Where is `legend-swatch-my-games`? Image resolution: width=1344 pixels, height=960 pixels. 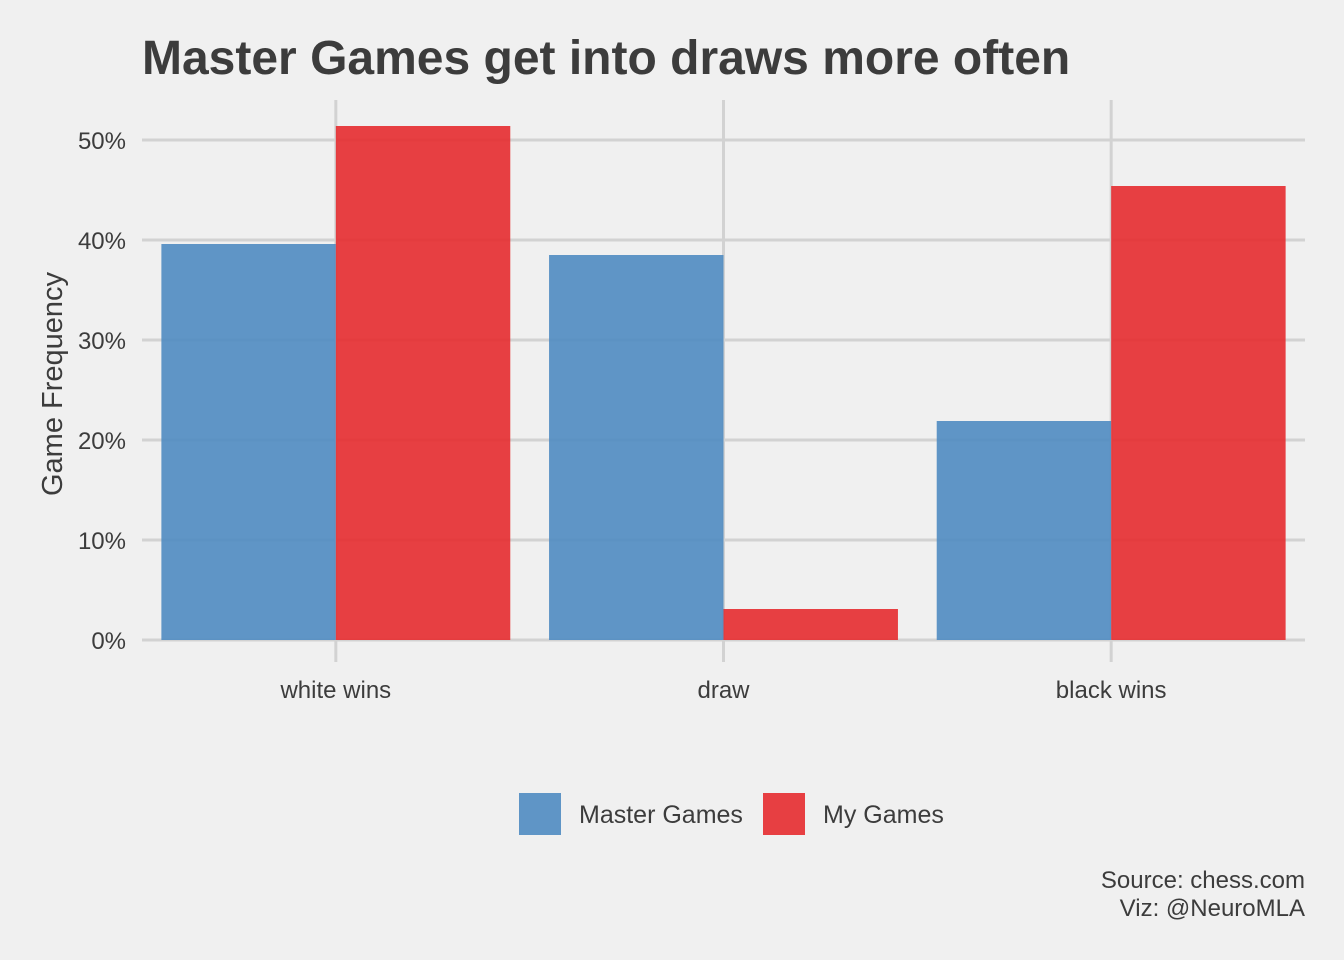 legend-swatch-my-games is located at coordinates (784, 814).